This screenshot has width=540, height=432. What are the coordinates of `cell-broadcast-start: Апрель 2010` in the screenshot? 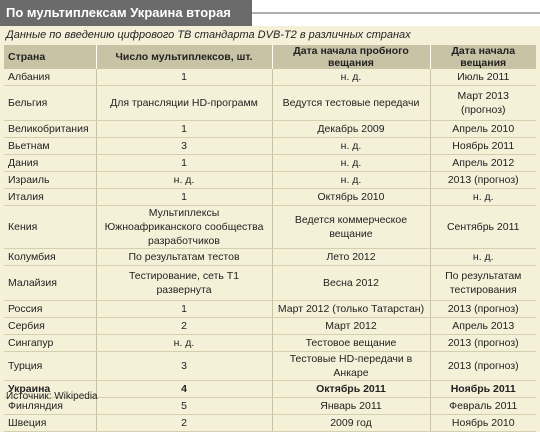 It's located at (482, 129).